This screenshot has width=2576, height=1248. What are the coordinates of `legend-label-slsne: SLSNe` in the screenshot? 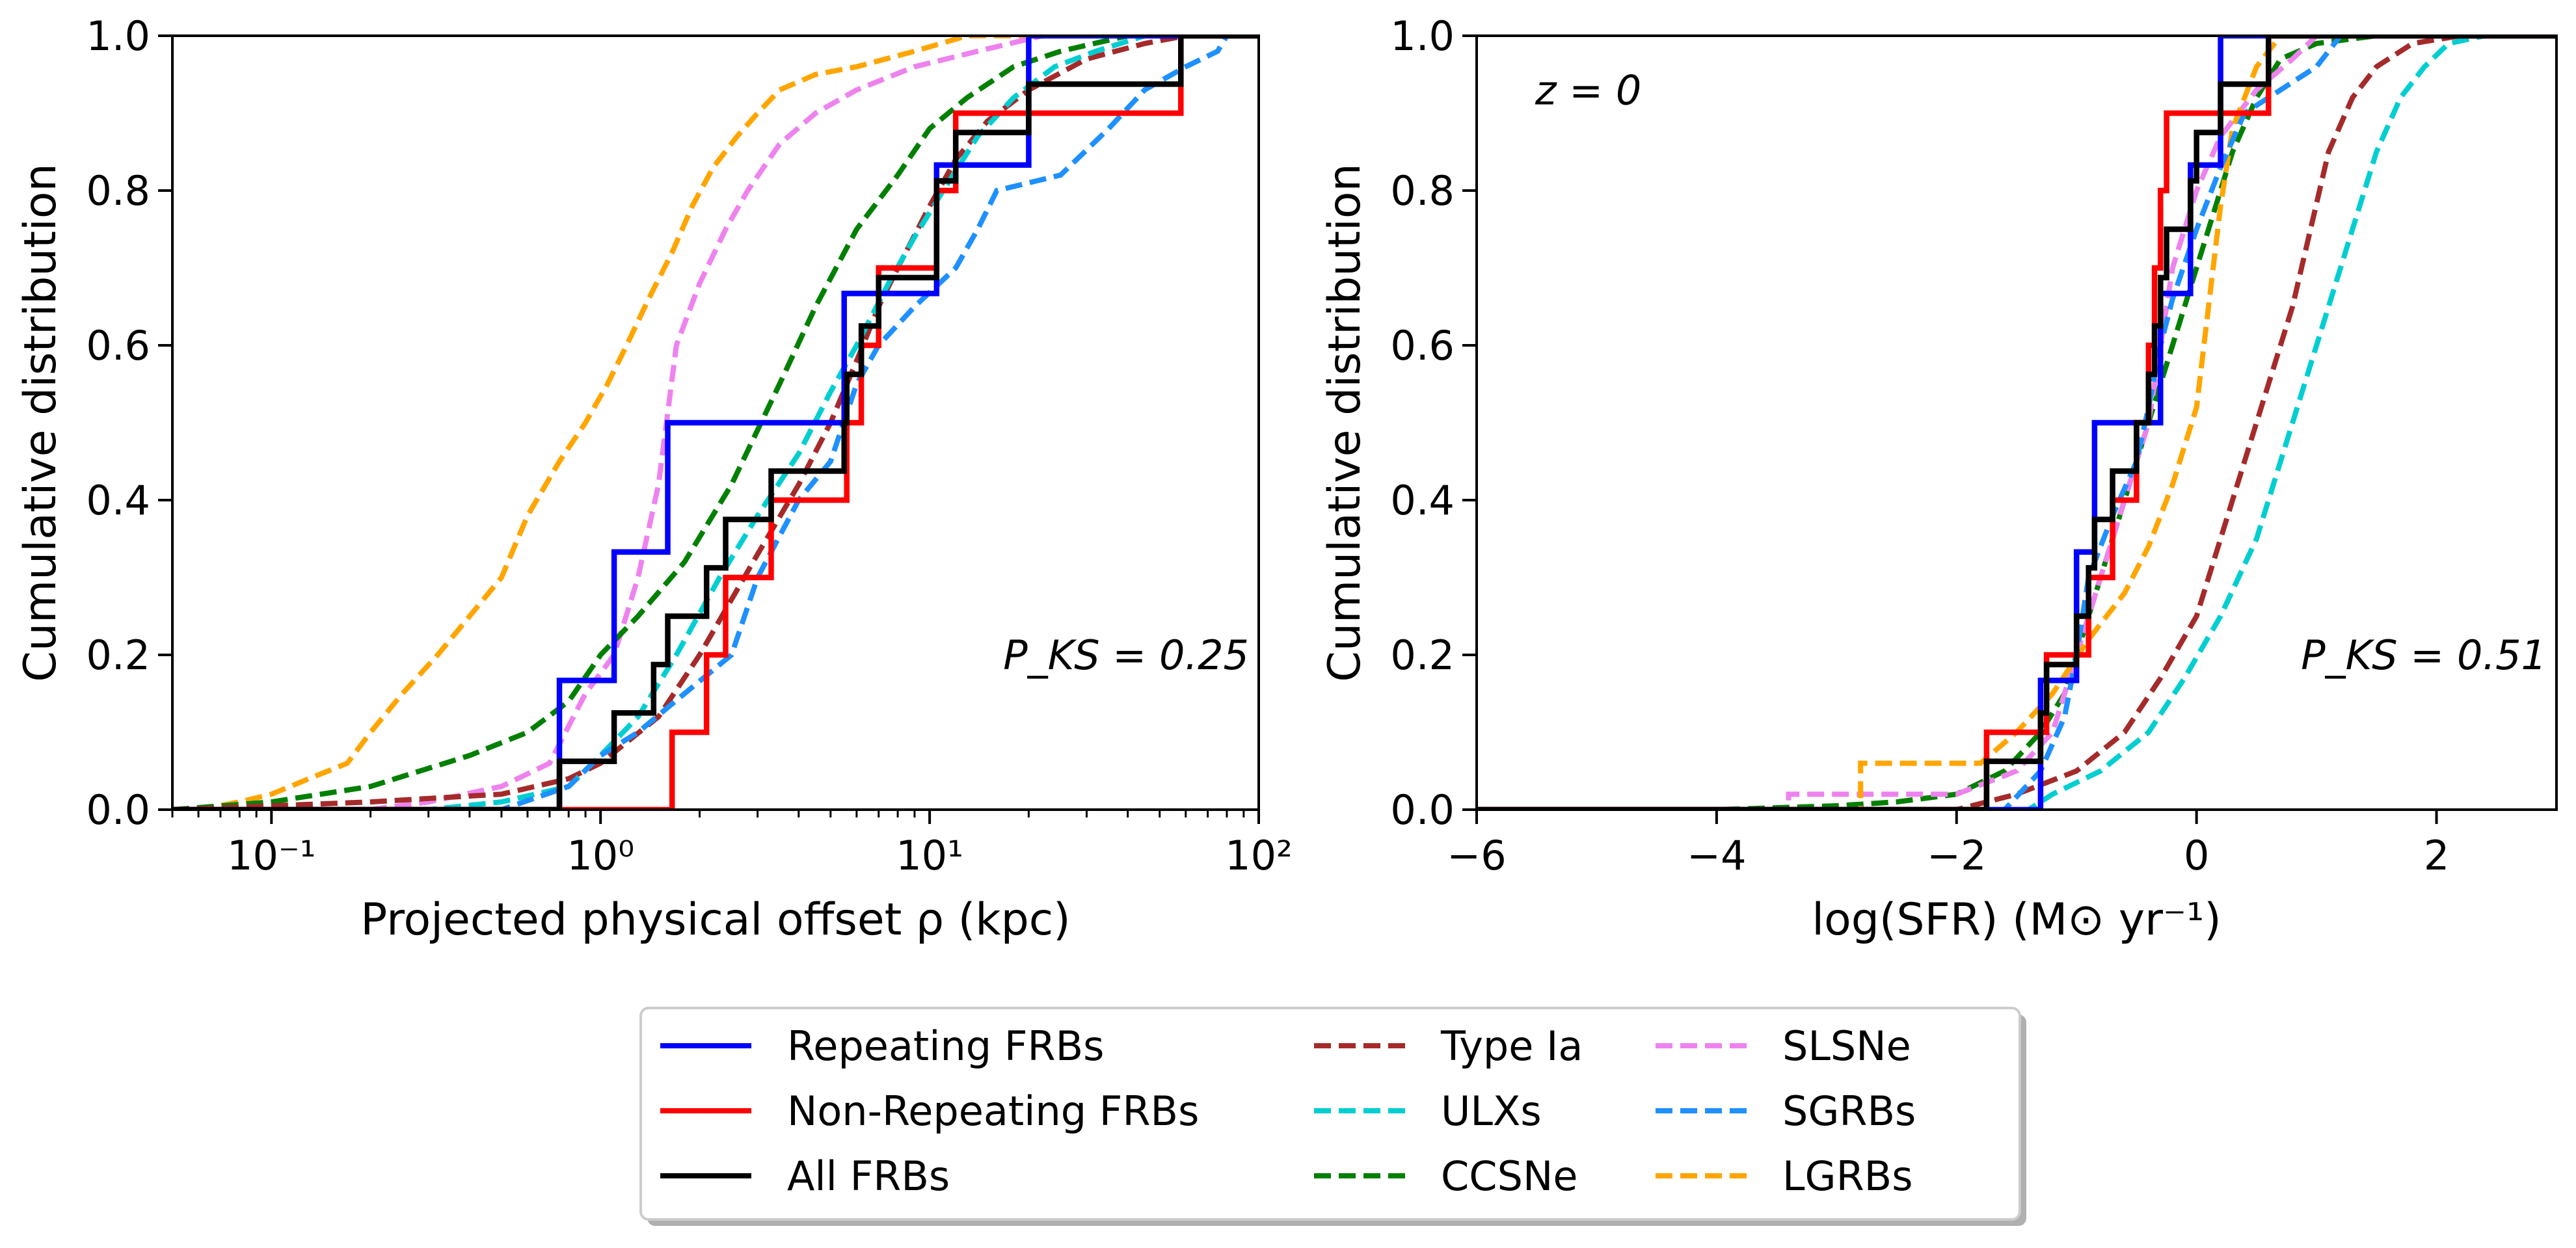 It's located at (1847, 1046).